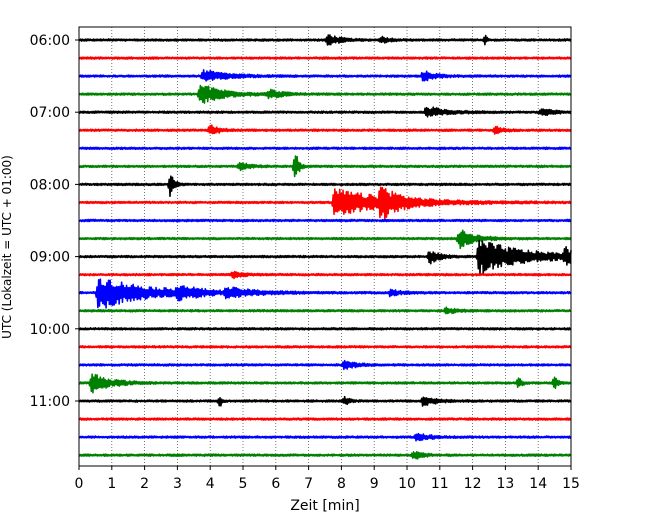 The height and width of the screenshot is (520, 650). I want to click on x-tick-label: 3, so click(177, 484).